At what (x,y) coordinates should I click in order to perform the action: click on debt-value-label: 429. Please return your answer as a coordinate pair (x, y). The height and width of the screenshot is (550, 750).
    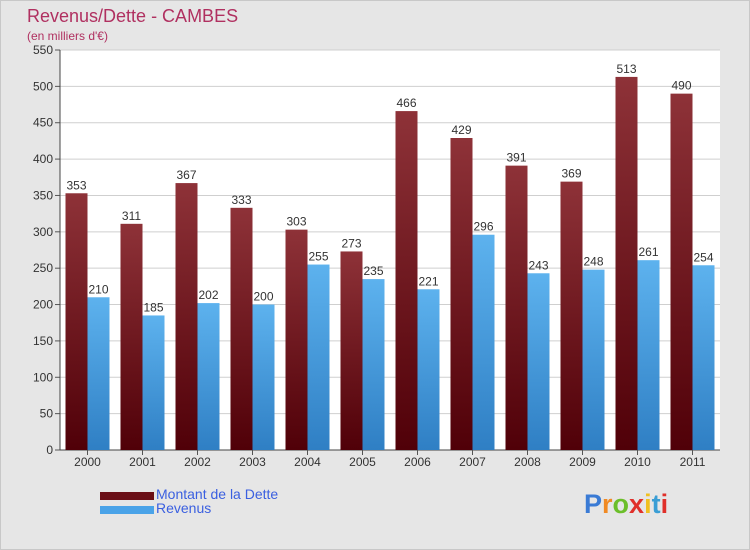
    Looking at the image, I should click on (461, 130).